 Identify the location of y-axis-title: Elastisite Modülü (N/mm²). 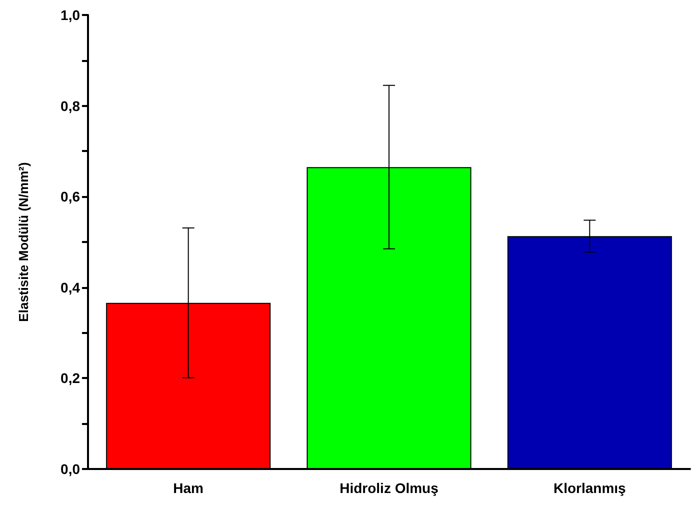
(23, 242).